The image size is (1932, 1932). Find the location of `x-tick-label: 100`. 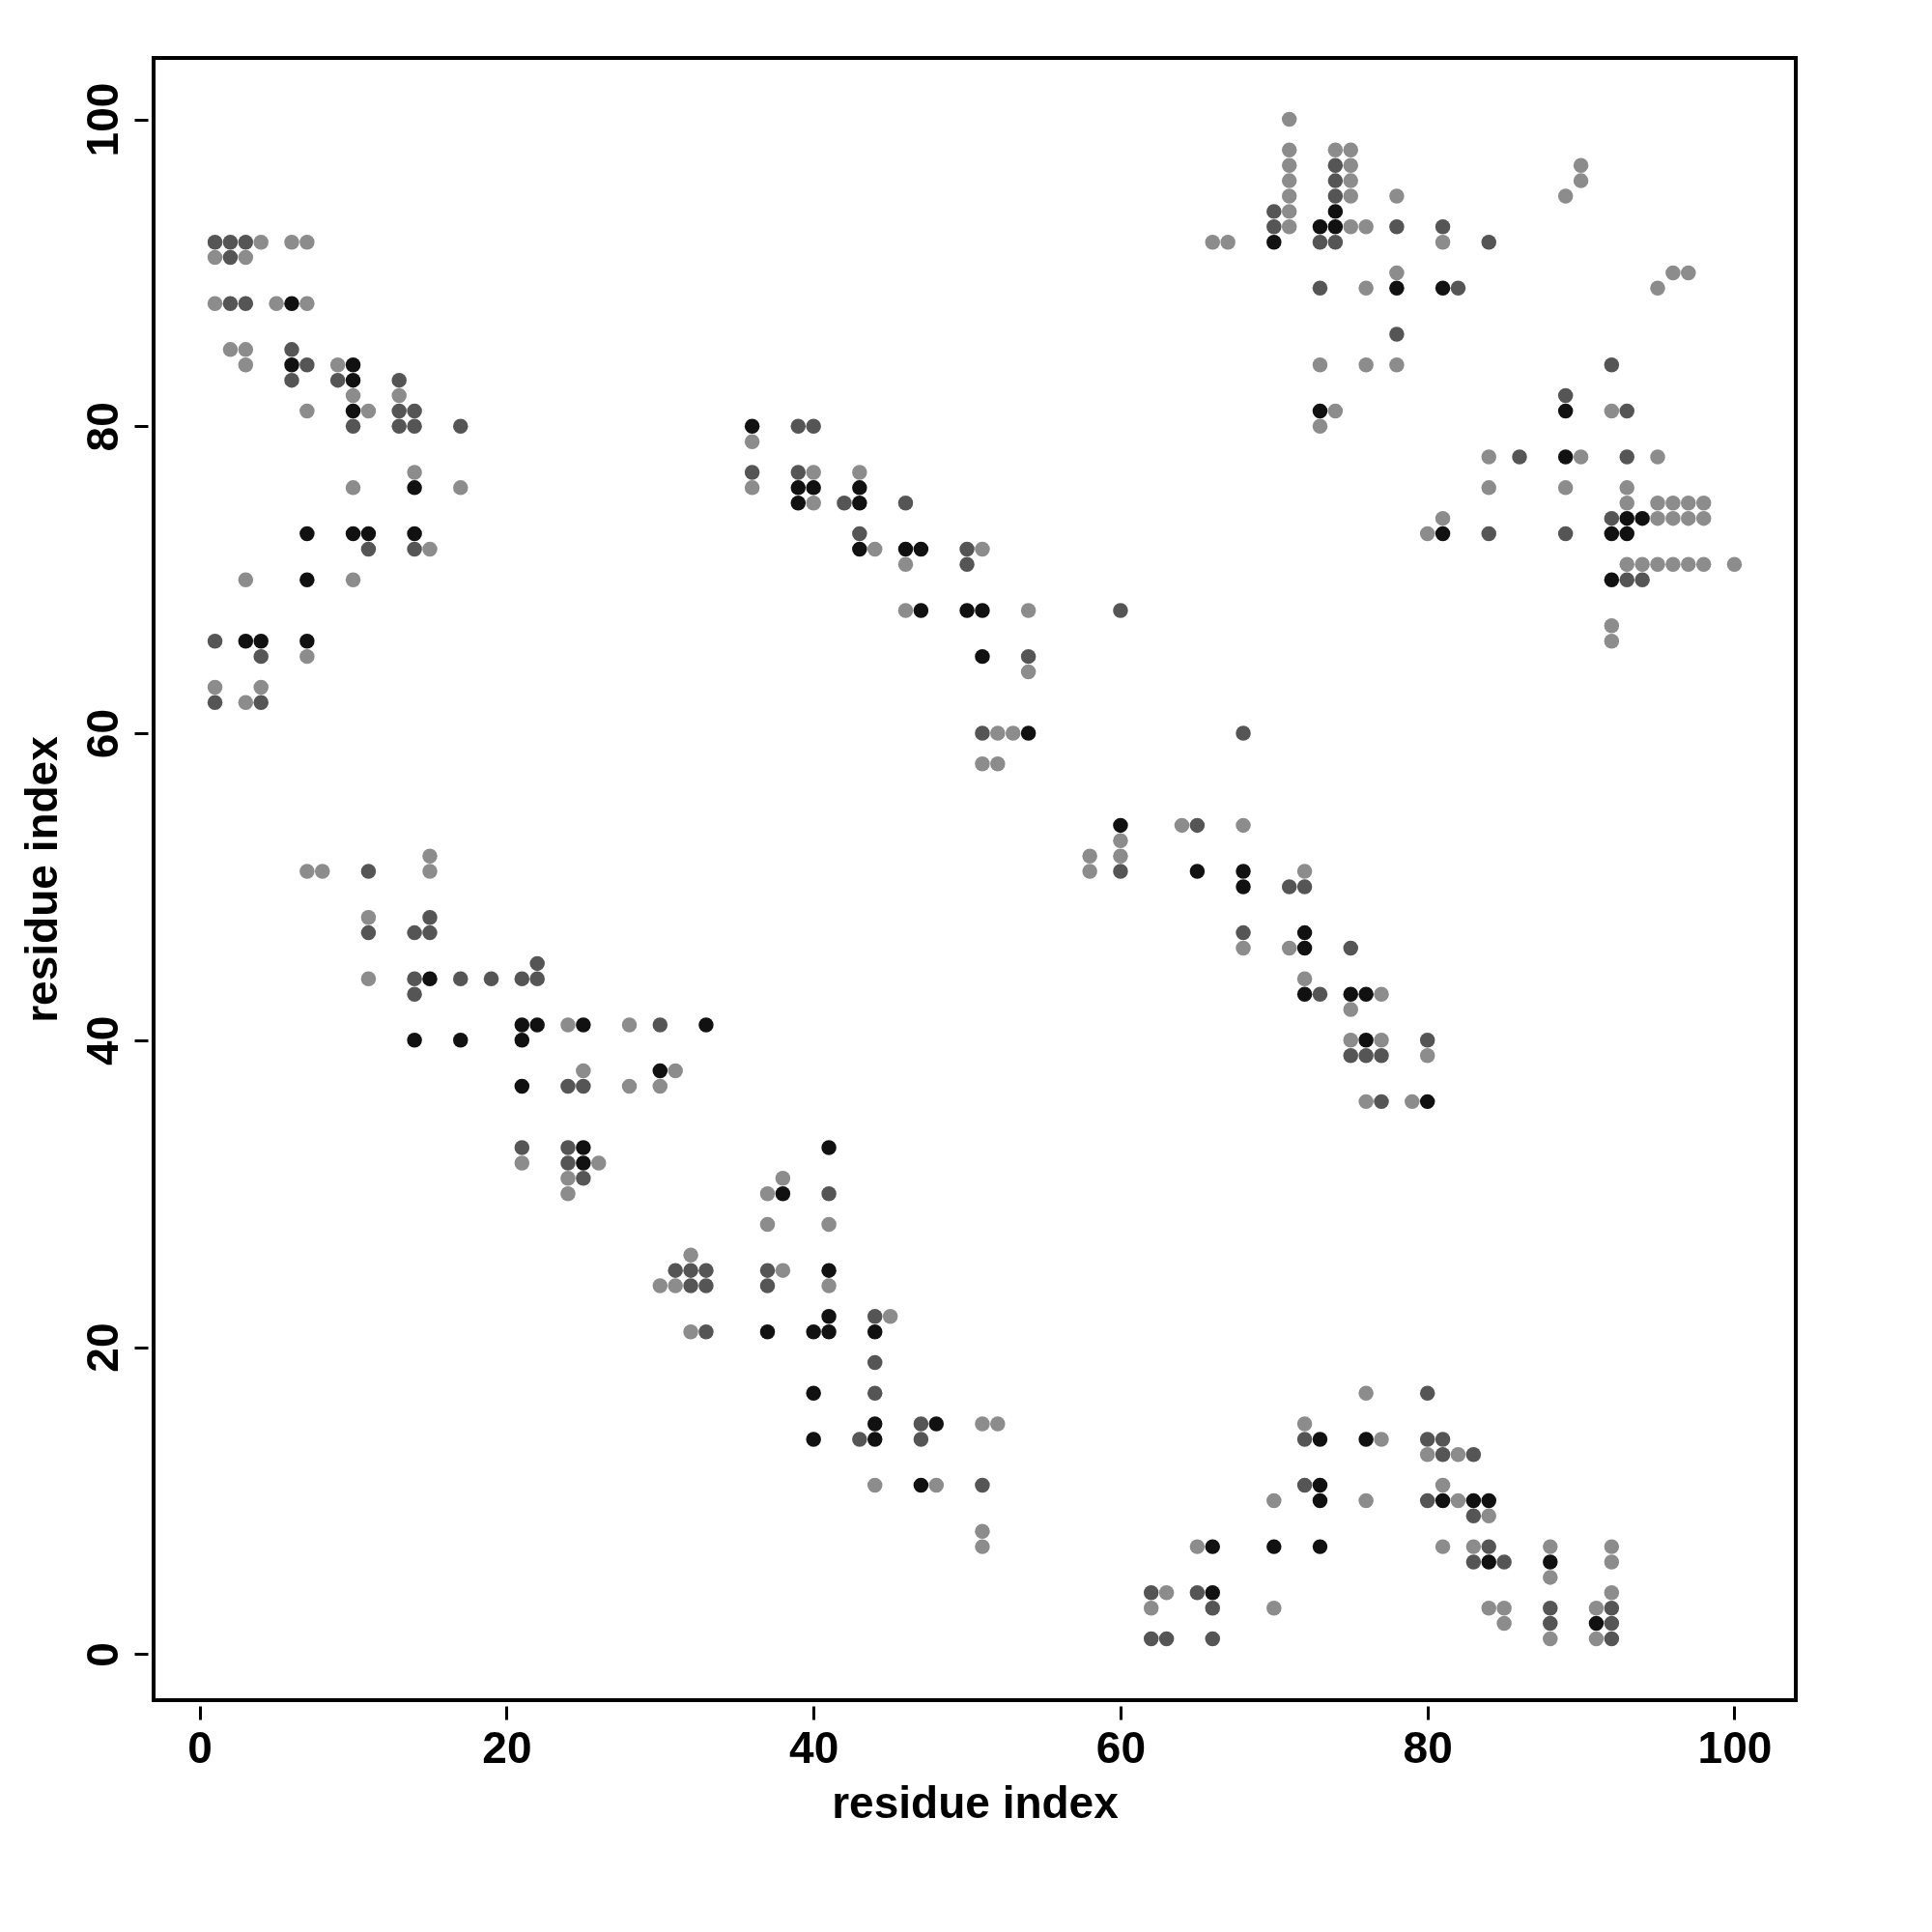

x-tick-label: 100 is located at coordinates (1735, 1747).